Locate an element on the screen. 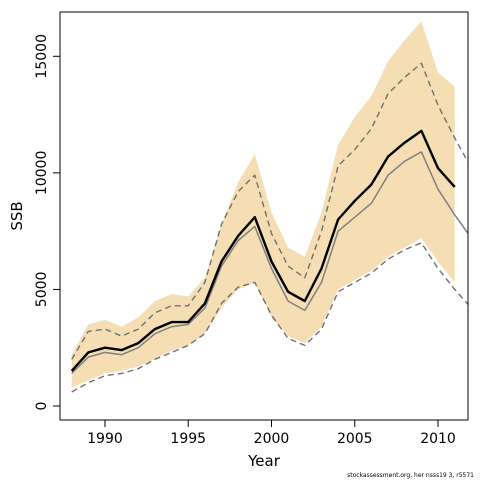  x-tick-label: 2005 is located at coordinates (355, 439).